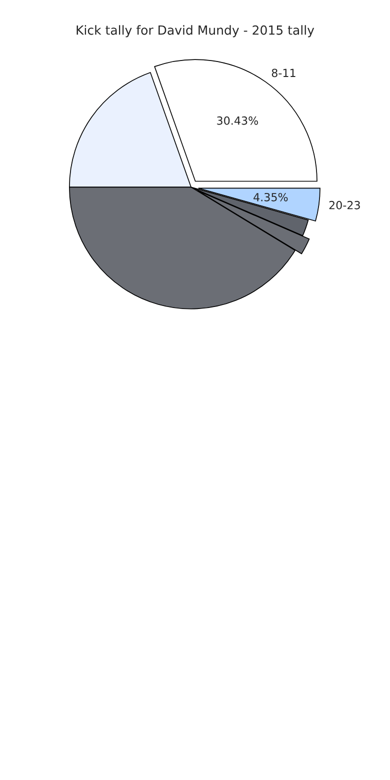 The height and width of the screenshot is (780, 390). Describe the element at coordinates (344, 205) in the screenshot. I see `slice-label: 20-23` at that location.